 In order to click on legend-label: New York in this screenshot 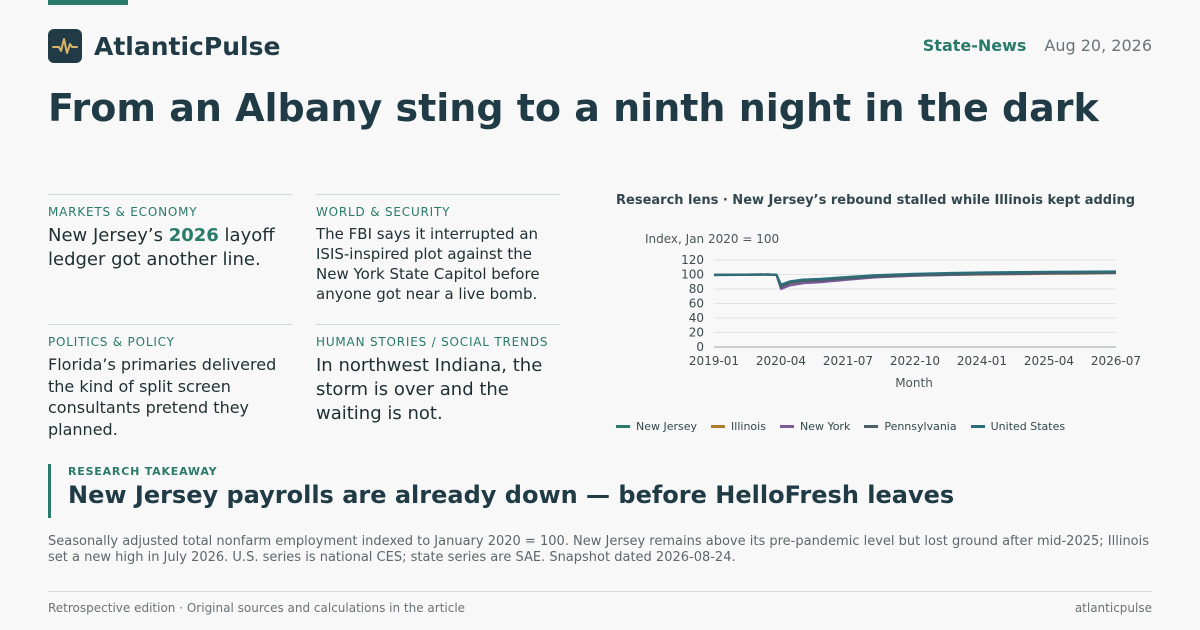, I will do `click(825, 426)`.